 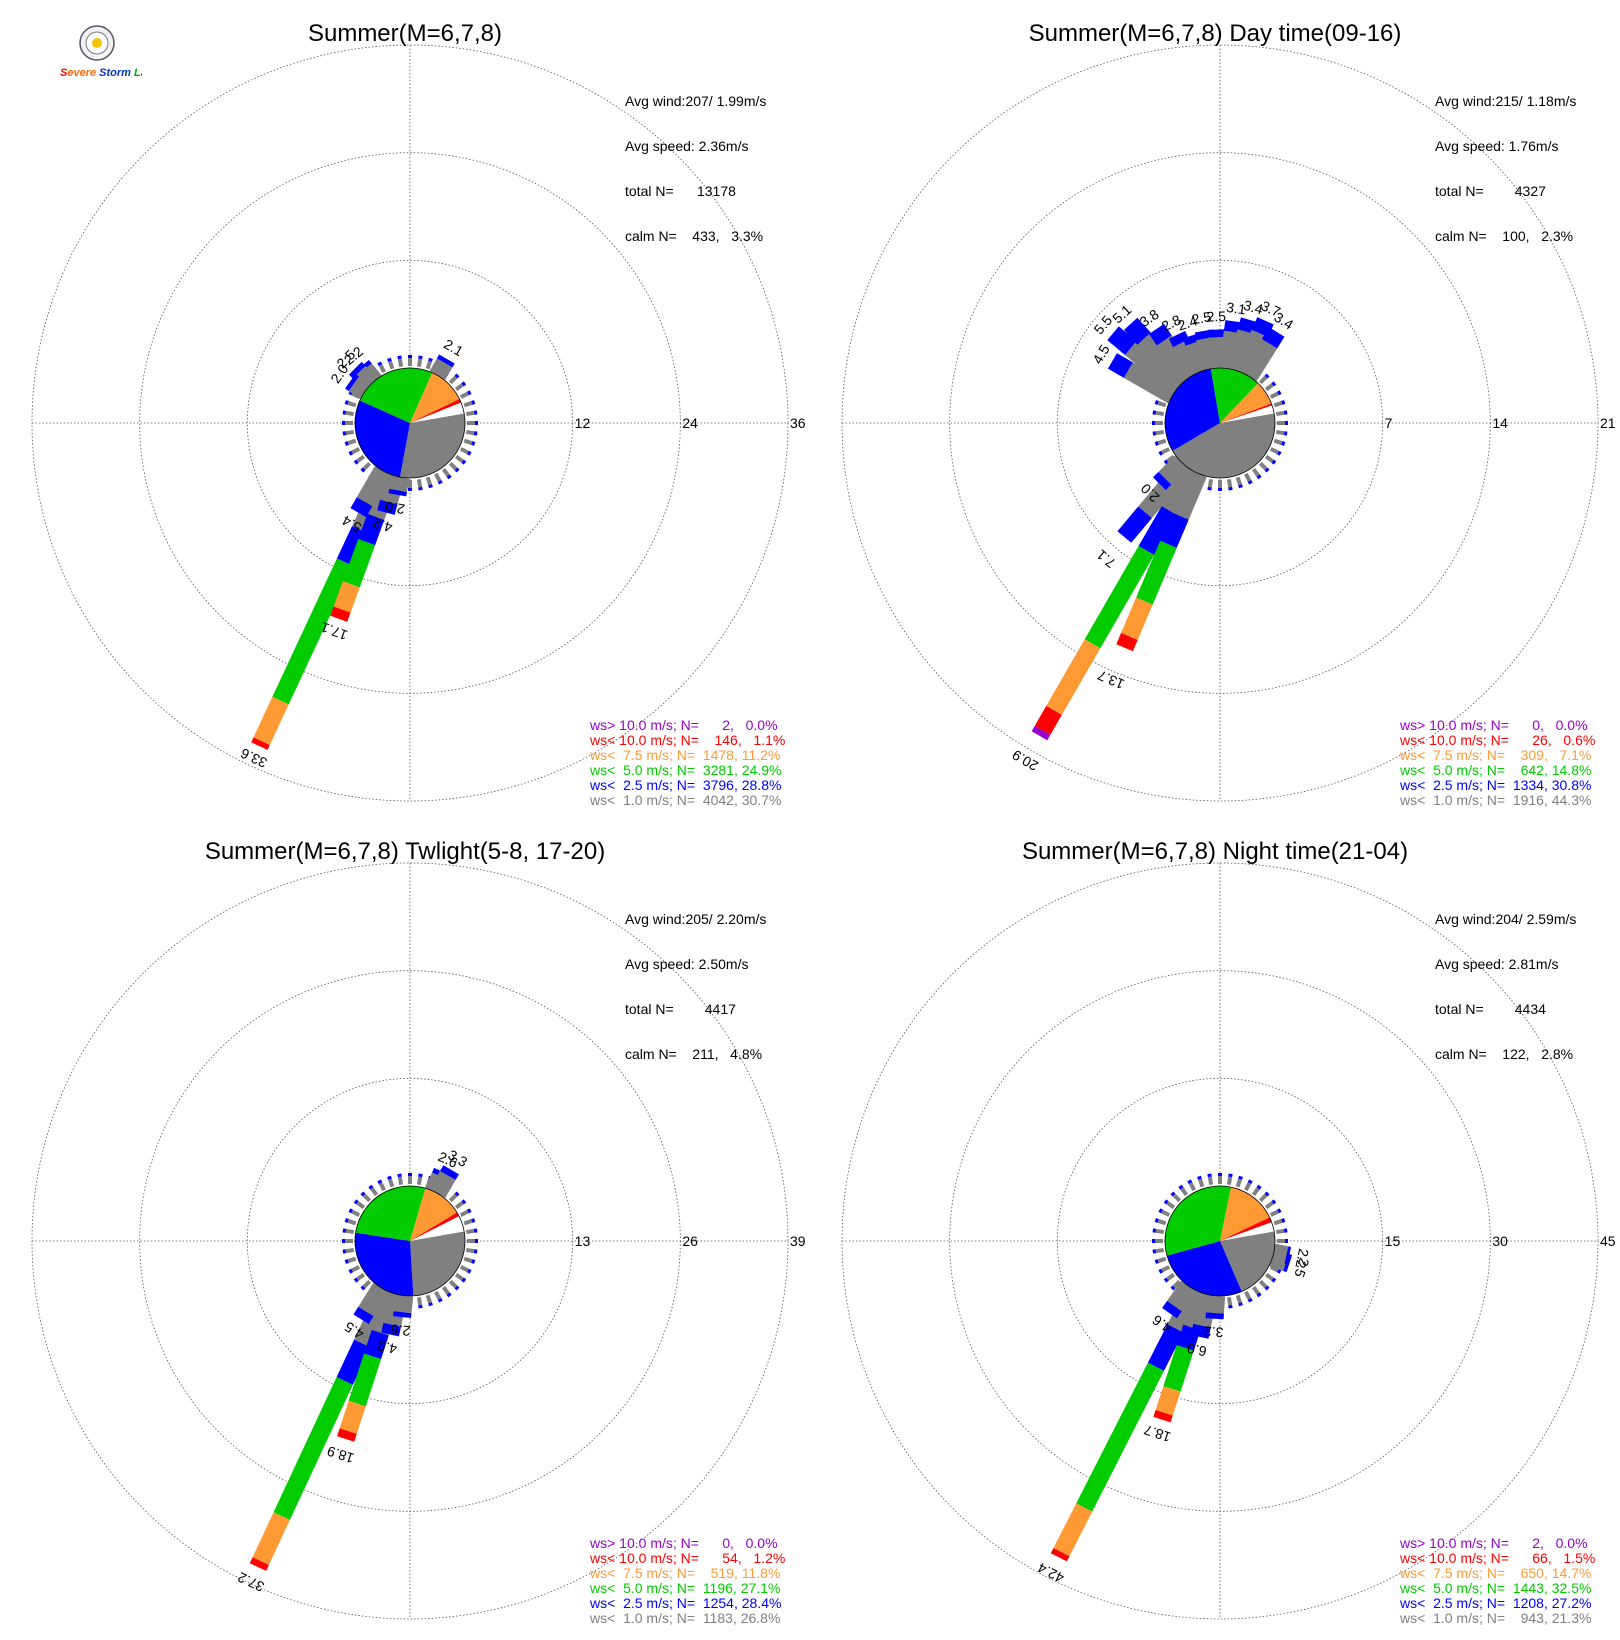 I want to click on petal-value-label: 2.2, so click(x=1302, y=1258).